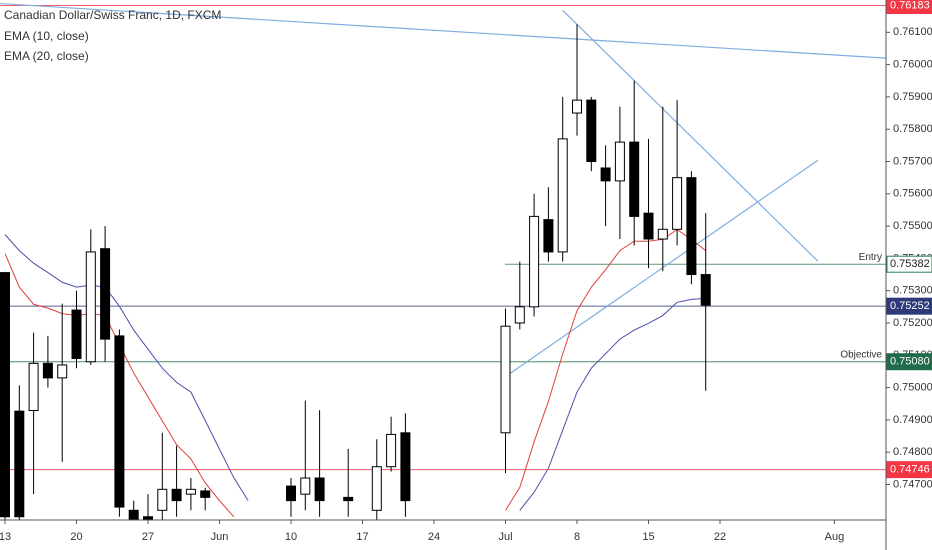  I want to click on x-tick-label: 8, so click(577, 537).